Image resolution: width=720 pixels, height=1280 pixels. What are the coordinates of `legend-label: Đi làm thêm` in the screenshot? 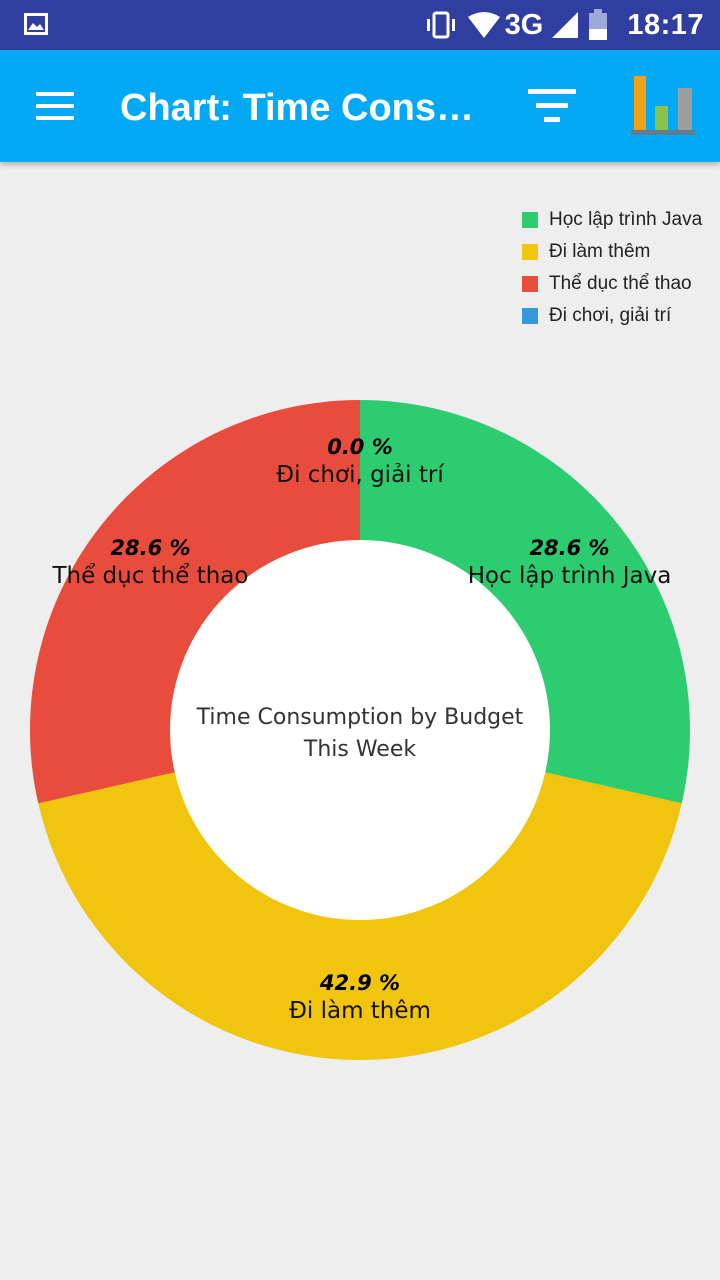 It's located at (600, 251).